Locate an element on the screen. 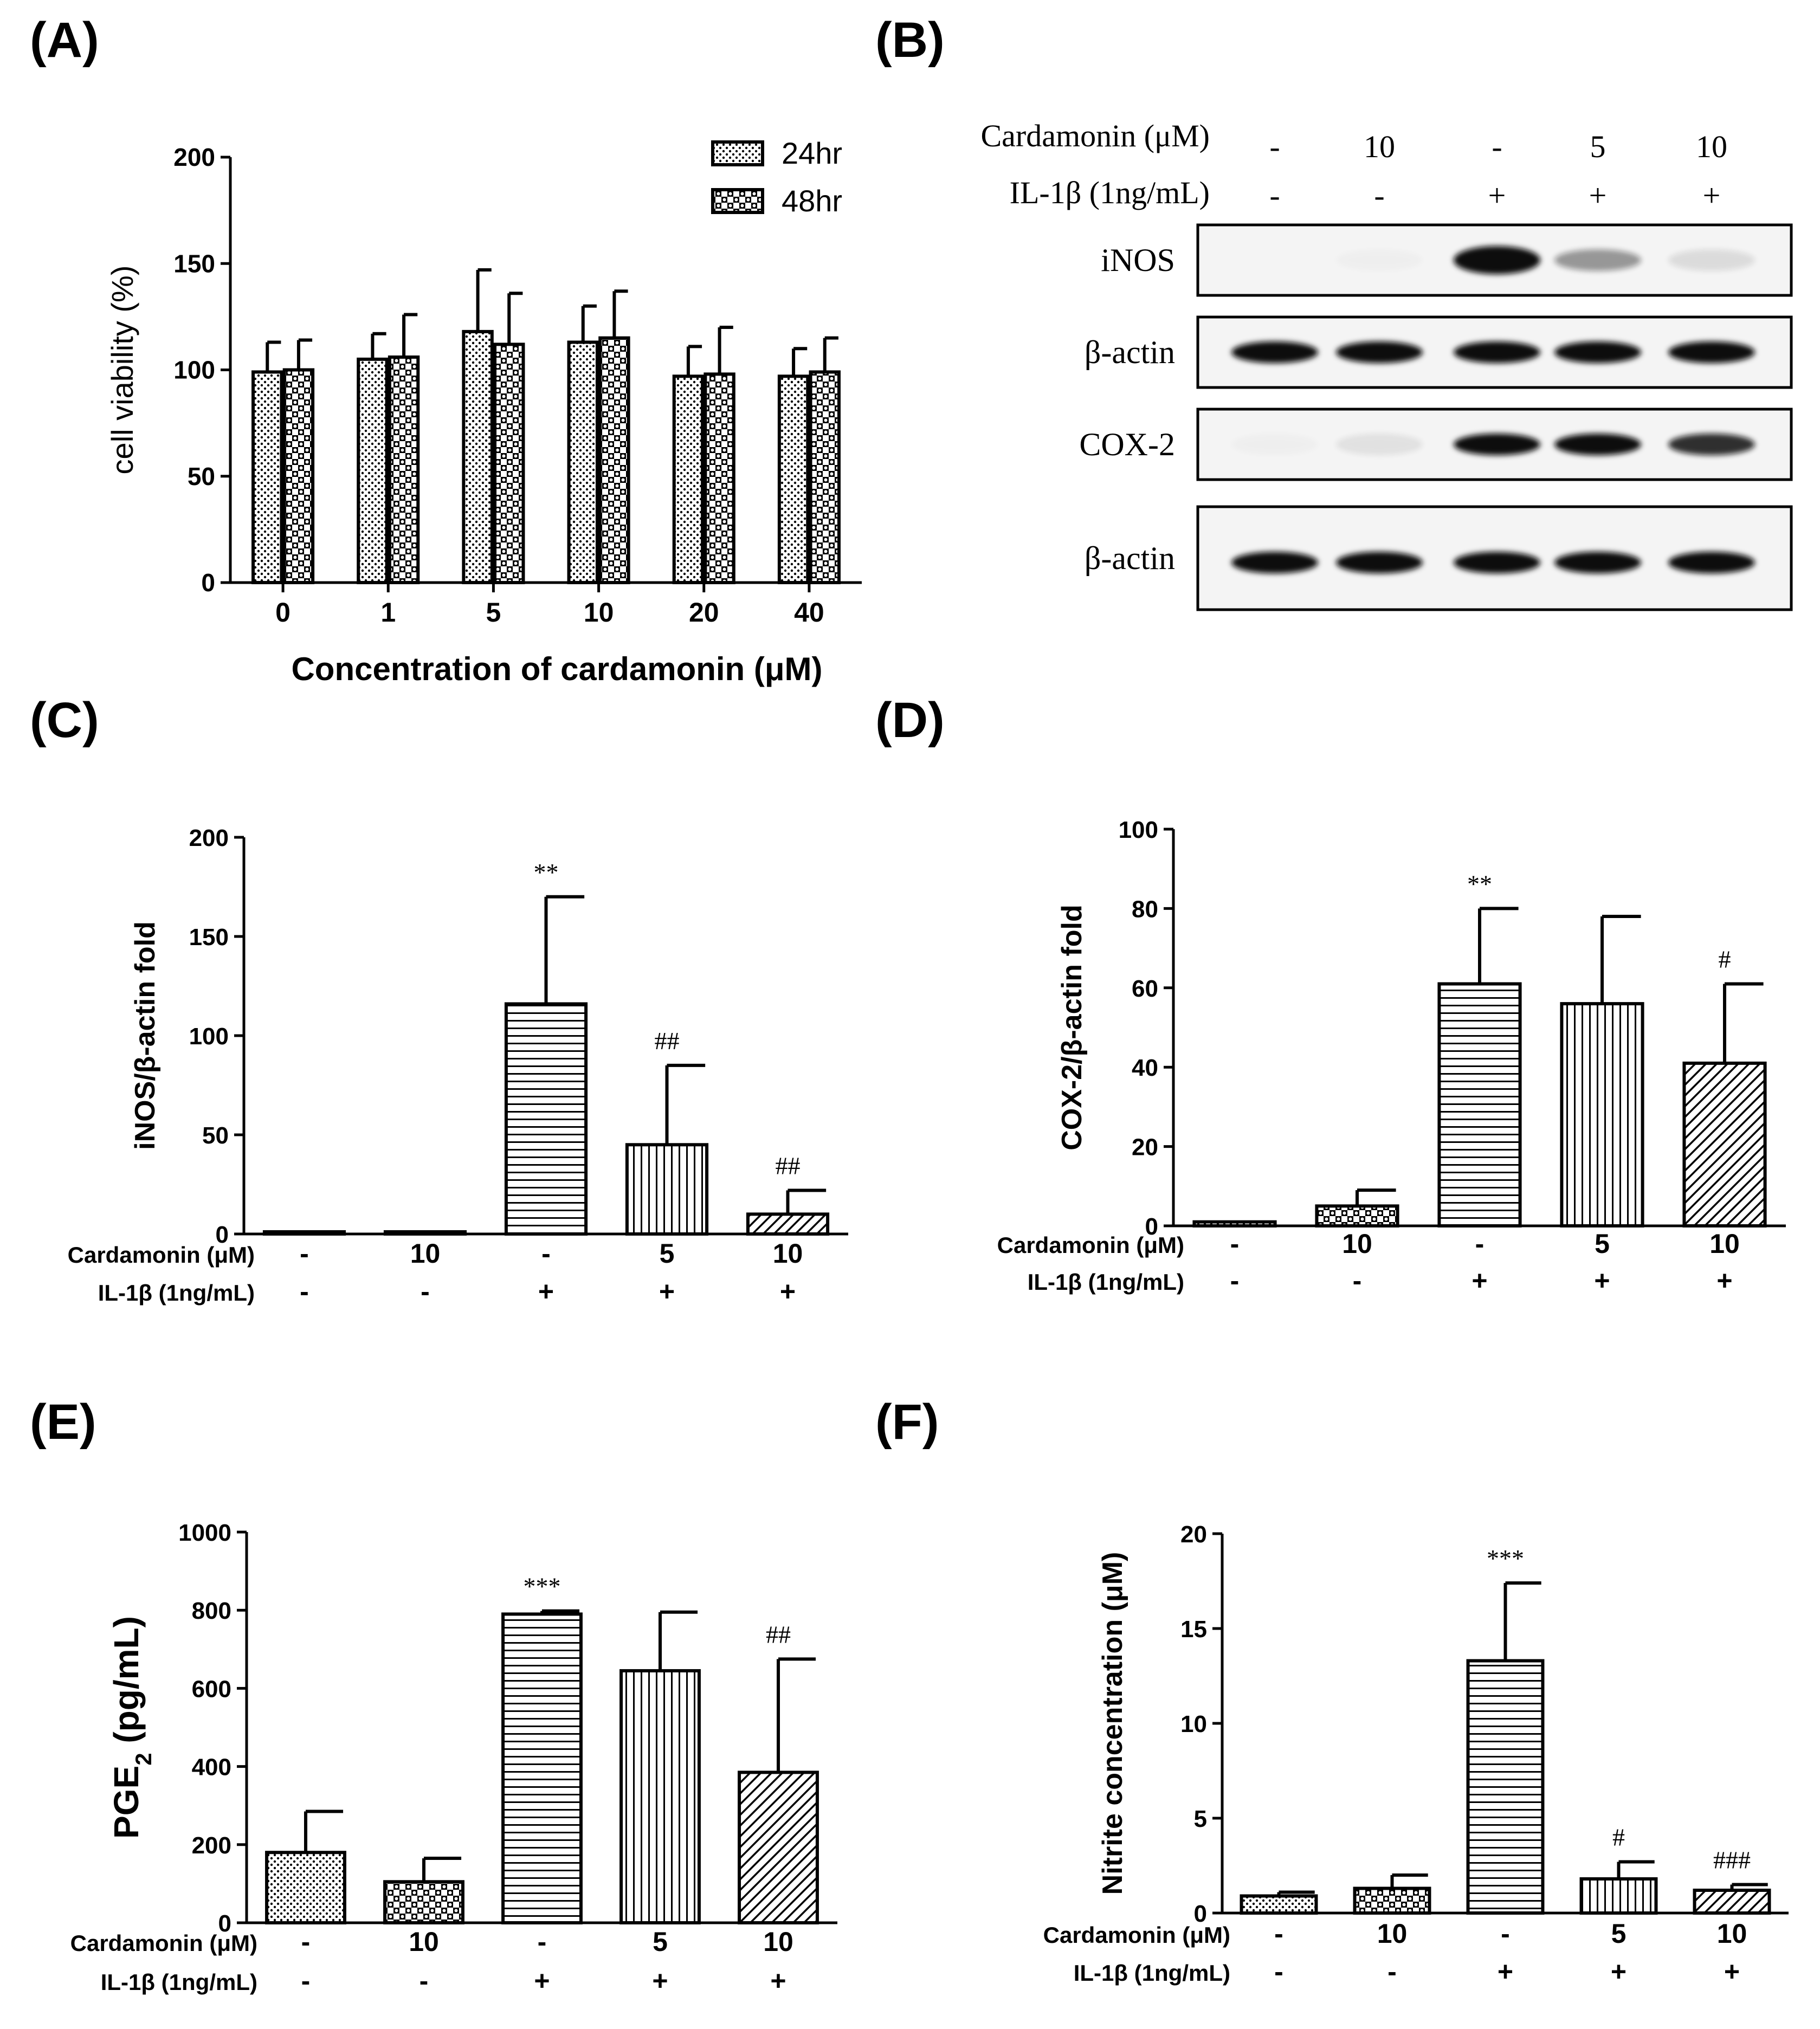  y-axis-title-part: PGE is located at coordinates (127, 1802).